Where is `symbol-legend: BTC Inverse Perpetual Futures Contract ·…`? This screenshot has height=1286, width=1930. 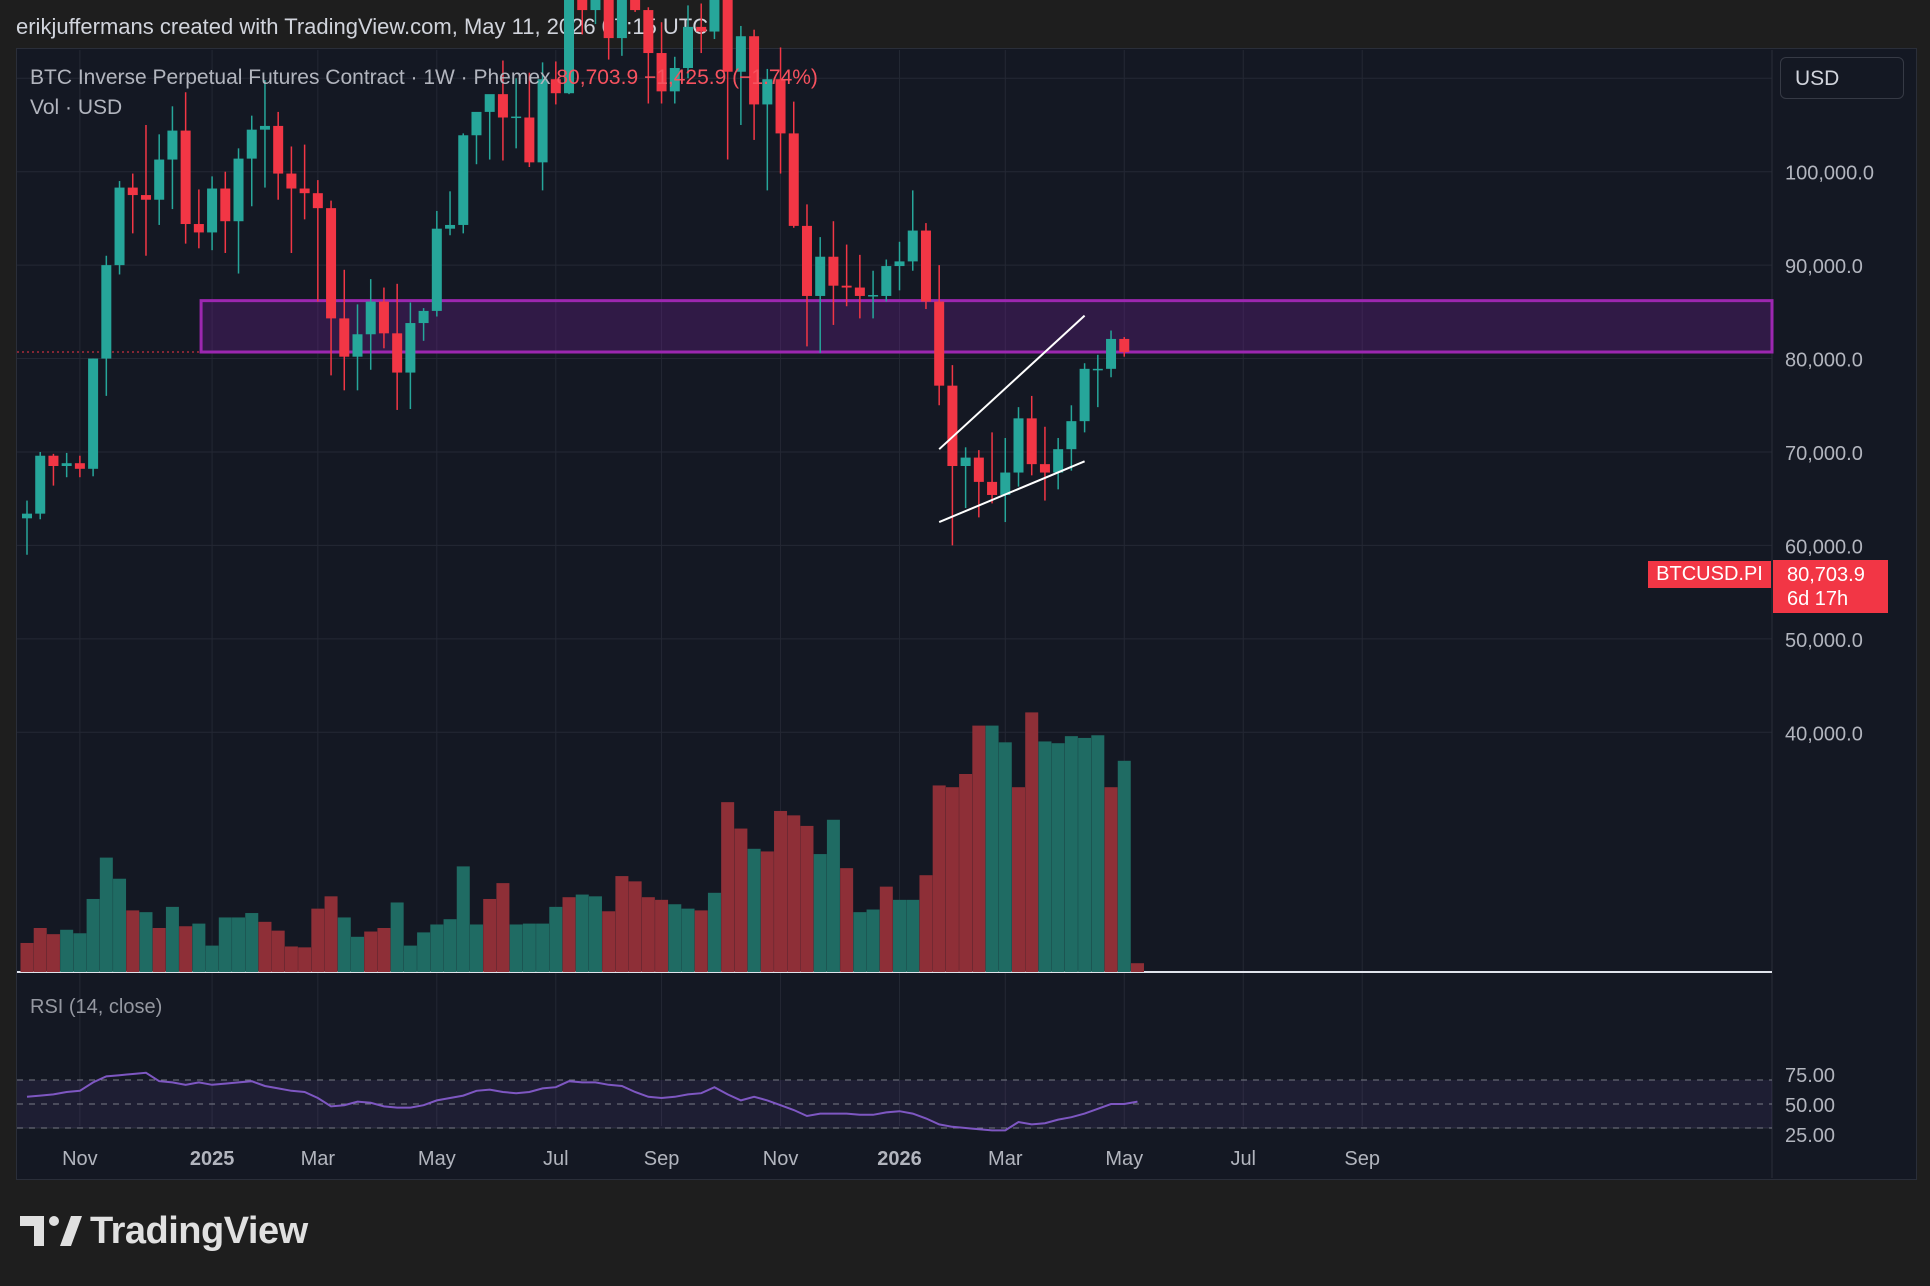
symbol-legend: BTC Inverse Perpetual Futures Contract ·… is located at coordinates (424, 78).